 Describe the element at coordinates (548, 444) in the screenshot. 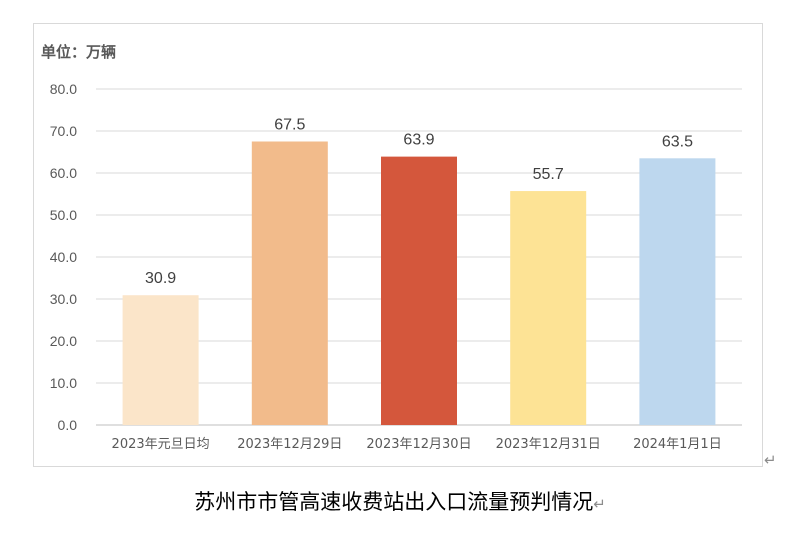

I see `x-tick-label: 2023年12月31日` at that location.